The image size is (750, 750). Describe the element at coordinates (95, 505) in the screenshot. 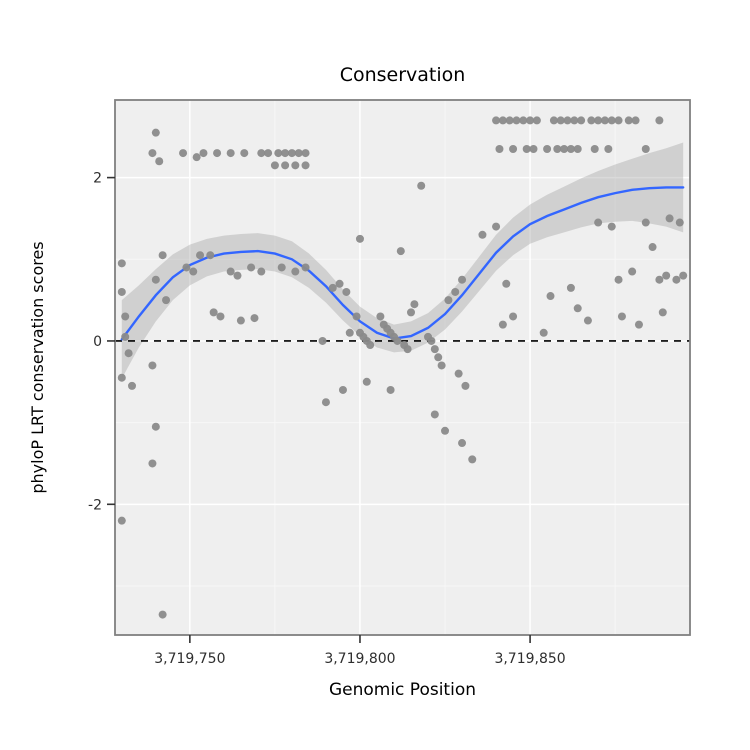

I see `y-tick-label: -2` at that location.